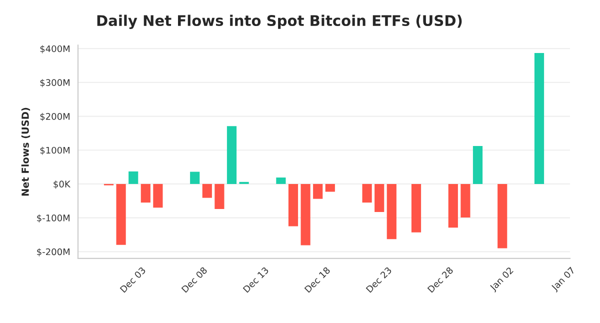  I want to click on x-tick-label: Dec 13, so click(255, 279).